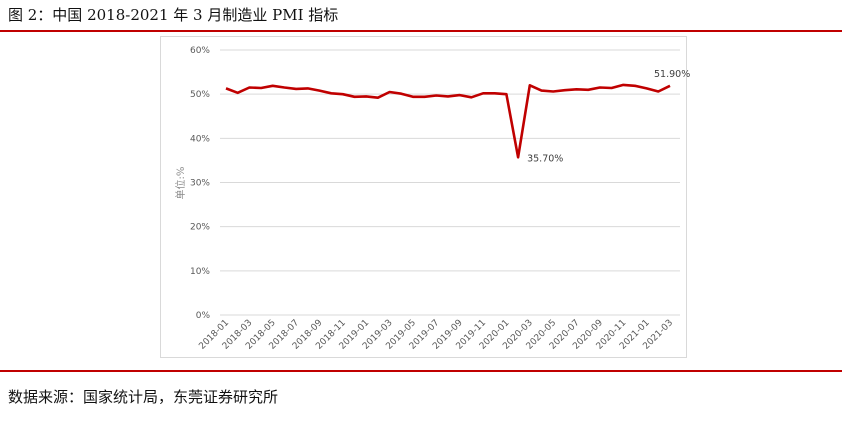  I want to click on y-tick-label: 0%, so click(203, 316).